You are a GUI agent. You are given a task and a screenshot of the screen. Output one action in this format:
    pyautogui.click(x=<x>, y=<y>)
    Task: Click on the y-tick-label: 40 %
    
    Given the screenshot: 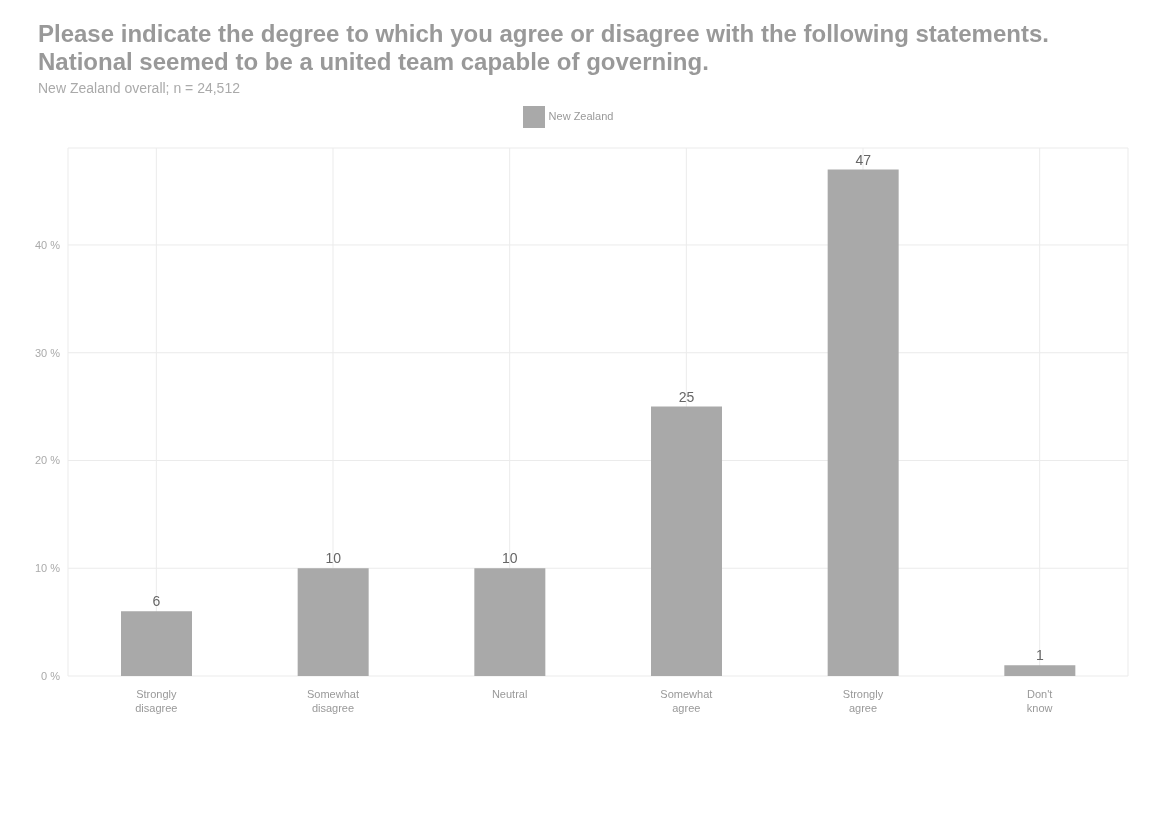 What is the action you would take?
    pyautogui.click(x=47, y=244)
    